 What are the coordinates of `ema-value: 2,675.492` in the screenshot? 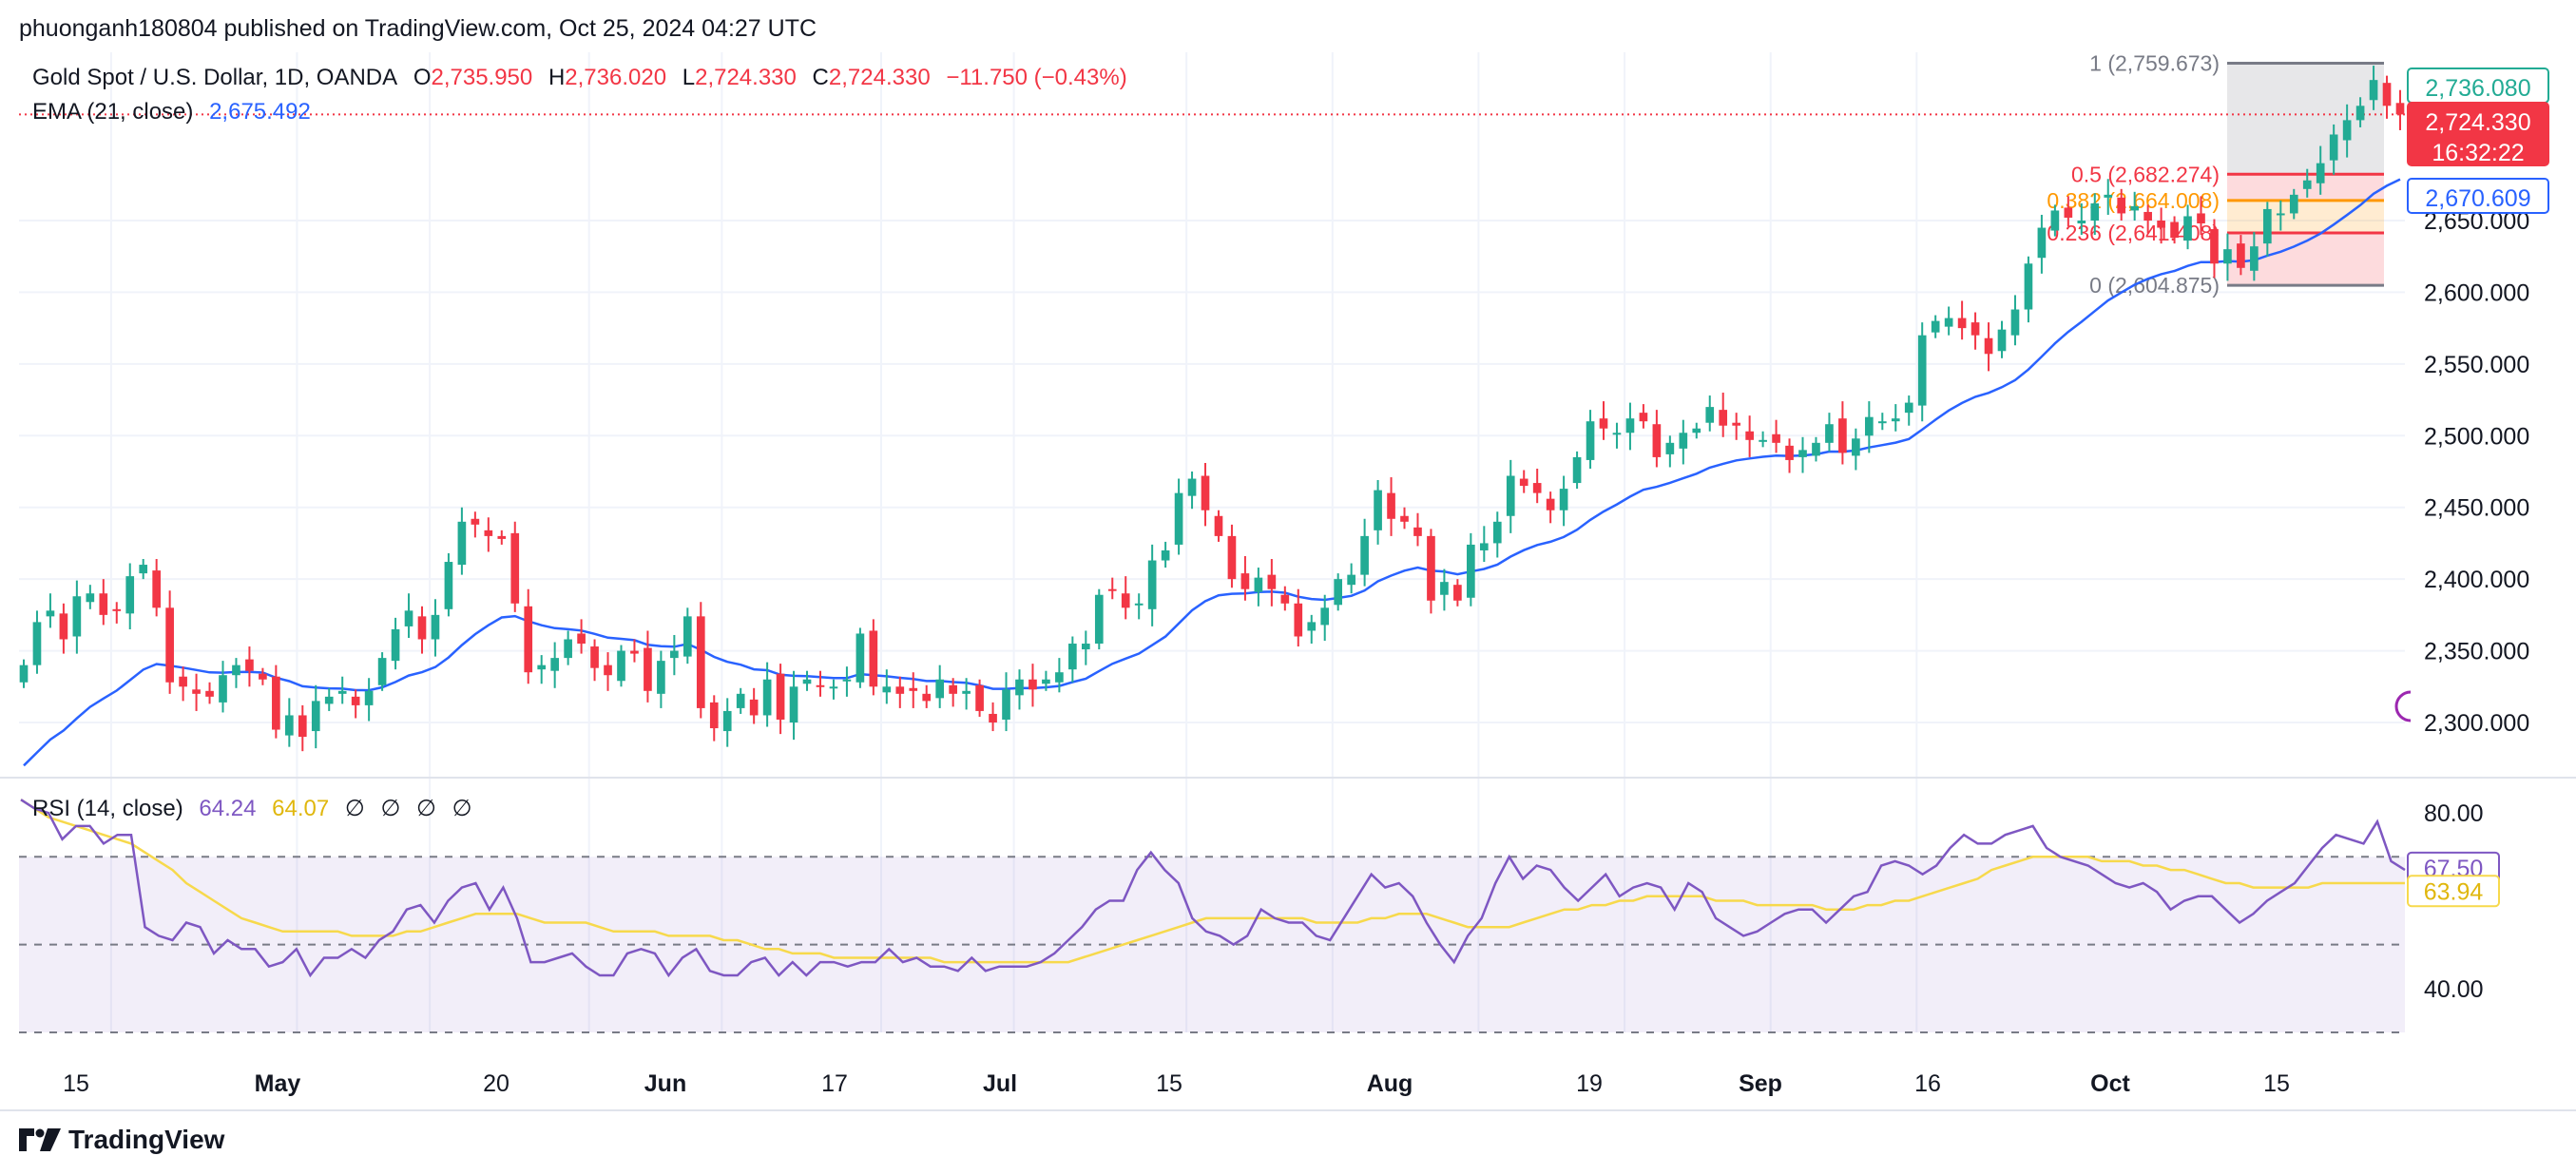 It's located at (260, 112).